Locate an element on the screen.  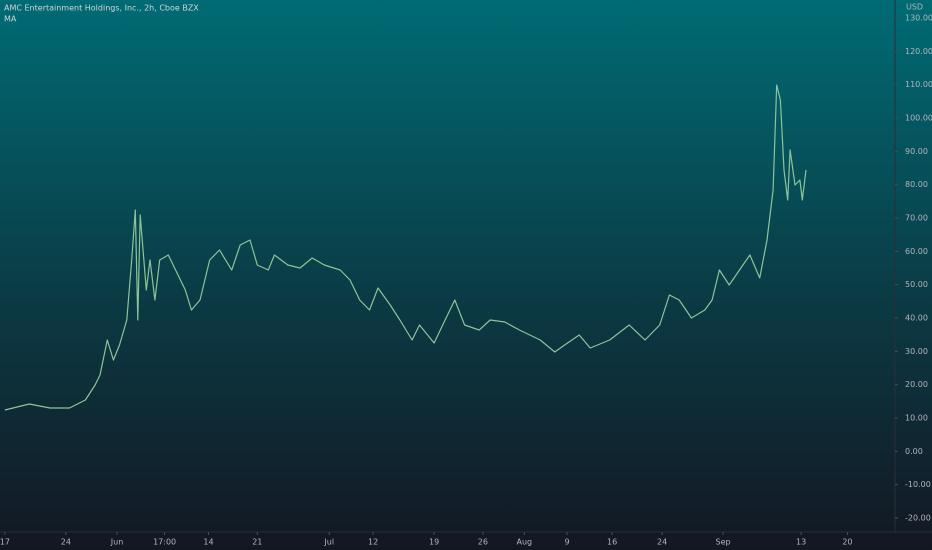
x-tick-label: Aug is located at coordinates (525, 542).